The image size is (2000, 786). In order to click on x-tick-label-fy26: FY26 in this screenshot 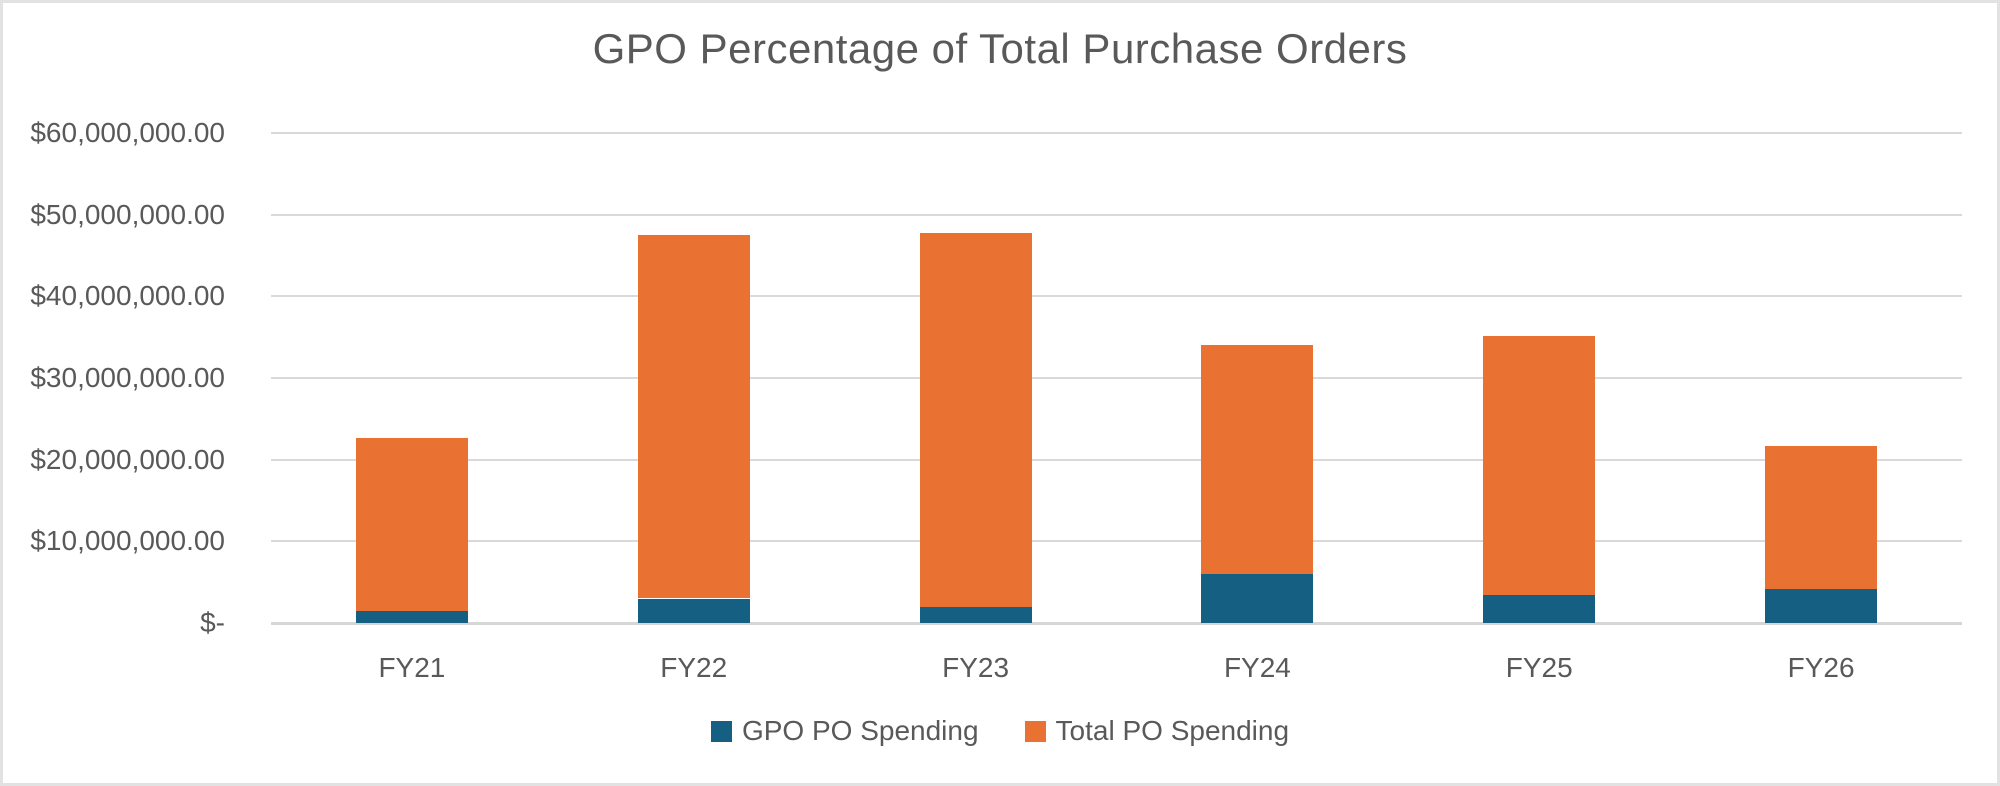, I will do `click(1821, 667)`.